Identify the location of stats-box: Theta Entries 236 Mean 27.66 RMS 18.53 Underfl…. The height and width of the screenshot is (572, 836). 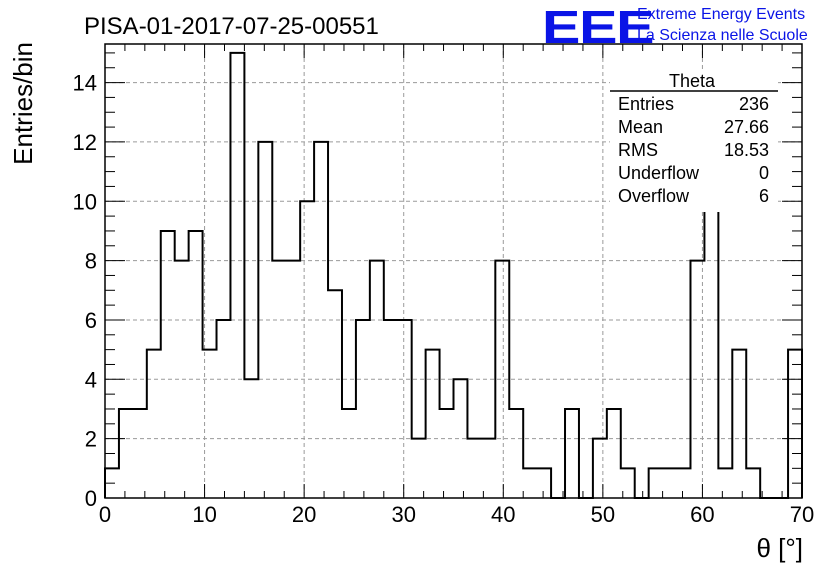
(694, 141).